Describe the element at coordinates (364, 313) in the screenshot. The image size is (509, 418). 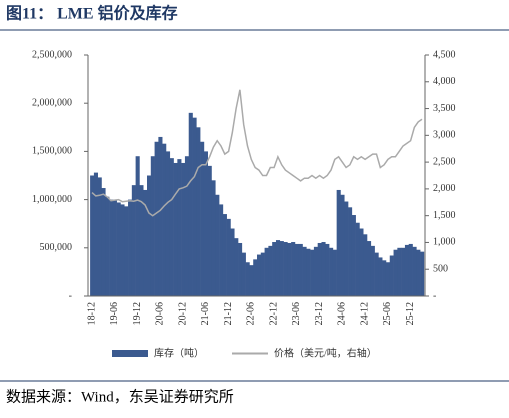
I see `x-tick-label: 24-12` at that location.